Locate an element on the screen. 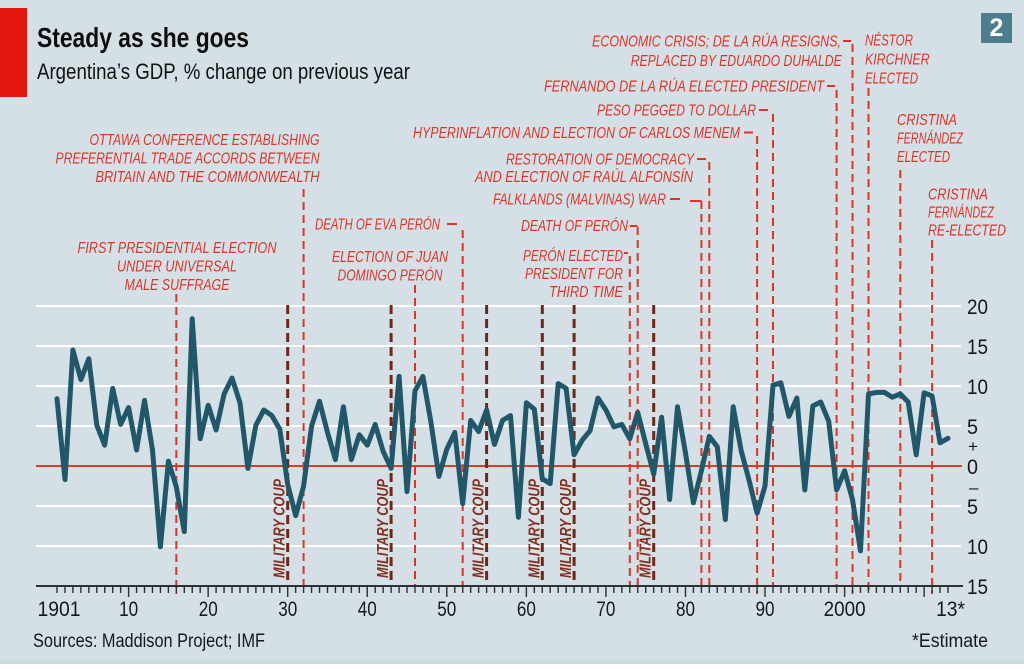  svg-text: RESTORATION OF DEMOCRACY is located at coordinates (600, 160).